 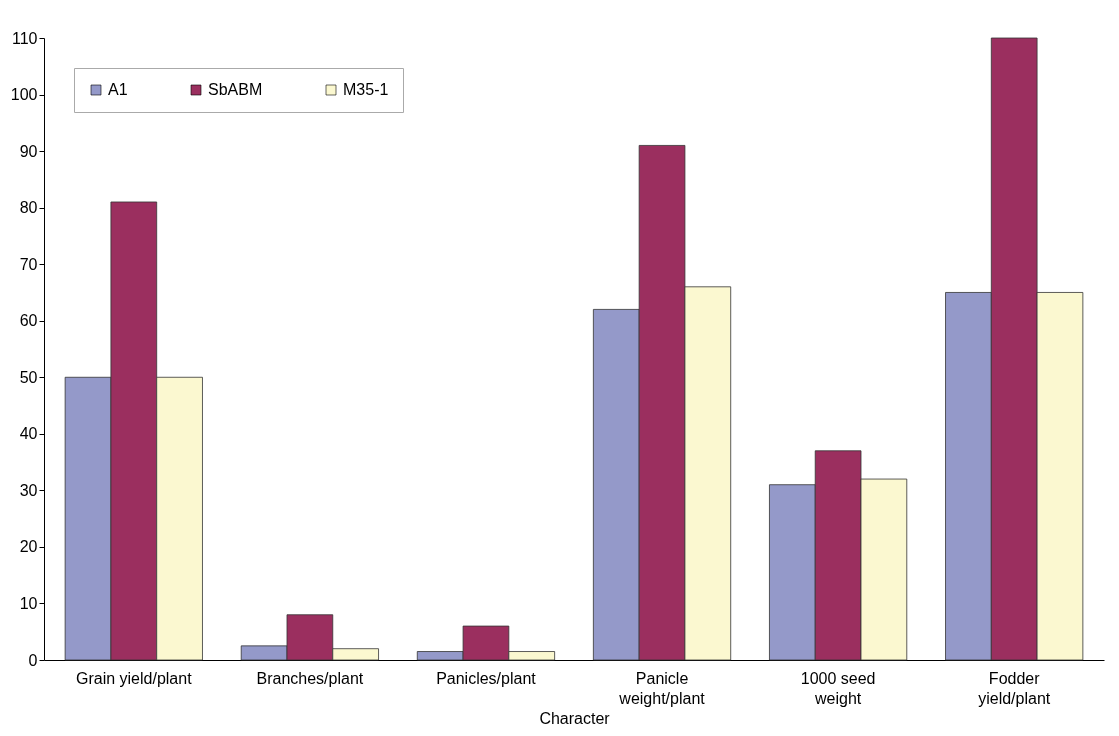 What do you see at coordinates (838, 688) in the screenshot?
I see `x-tick-label: 1000 seed weight` at bounding box center [838, 688].